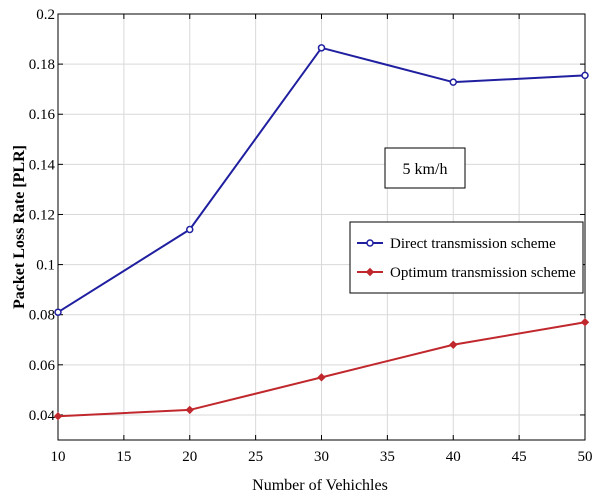 This screenshot has width=597, height=497. What do you see at coordinates (42, 366) in the screenshot?
I see `y-tick-label: 0.06` at bounding box center [42, 366].